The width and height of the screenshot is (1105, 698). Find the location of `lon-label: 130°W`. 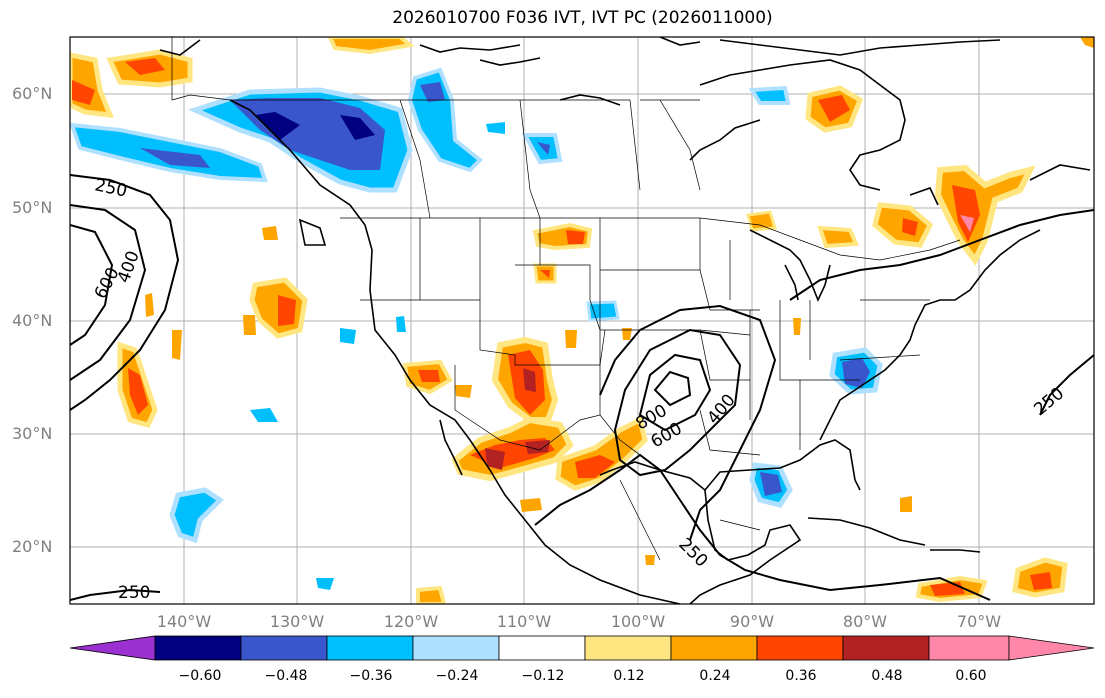

lon-label: 130°W is located at coordinates (297, 621).